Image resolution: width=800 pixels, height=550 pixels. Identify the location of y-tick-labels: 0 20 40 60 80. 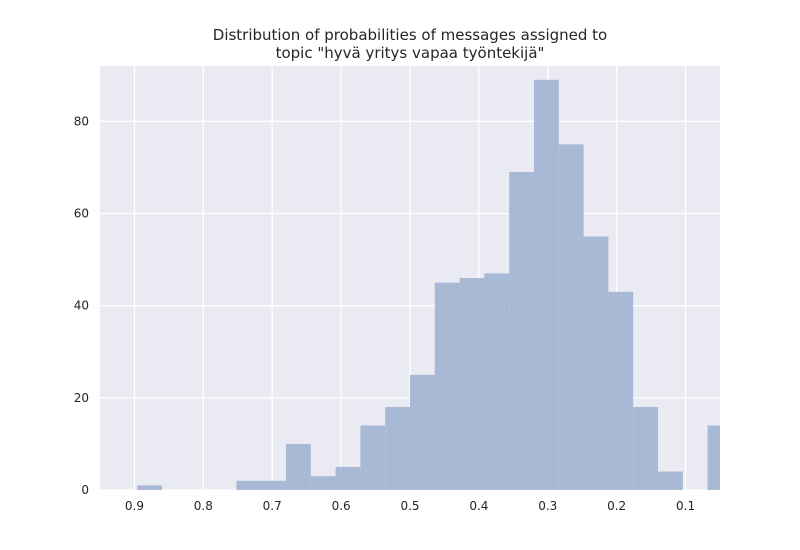
(81, 305).